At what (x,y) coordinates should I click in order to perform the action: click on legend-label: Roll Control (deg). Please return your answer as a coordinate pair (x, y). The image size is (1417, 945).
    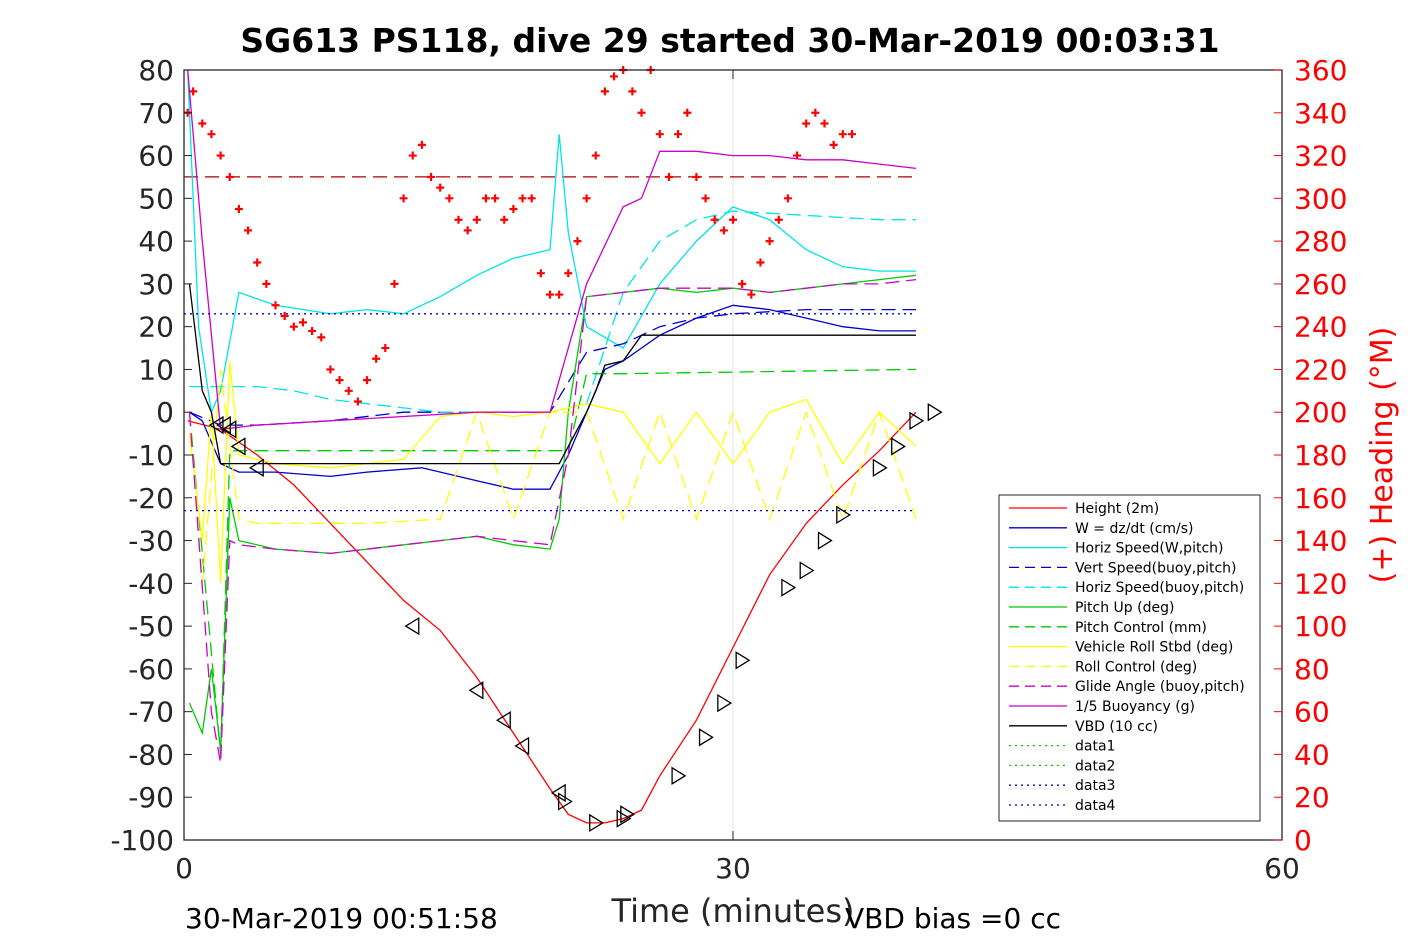
    Looking at the image, I should click on (1136, 667).